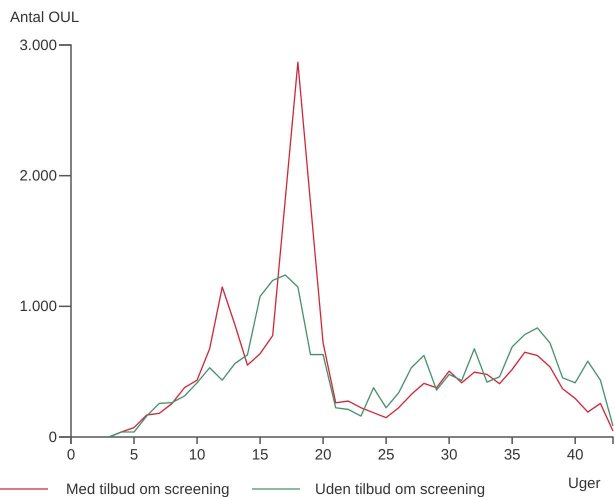 This screenshot has height=497, width=615. What do you see at coordinates (38, 175) in the screenshot?
I see `y-tick-label: 2.000` at bounding box center [38, 175].